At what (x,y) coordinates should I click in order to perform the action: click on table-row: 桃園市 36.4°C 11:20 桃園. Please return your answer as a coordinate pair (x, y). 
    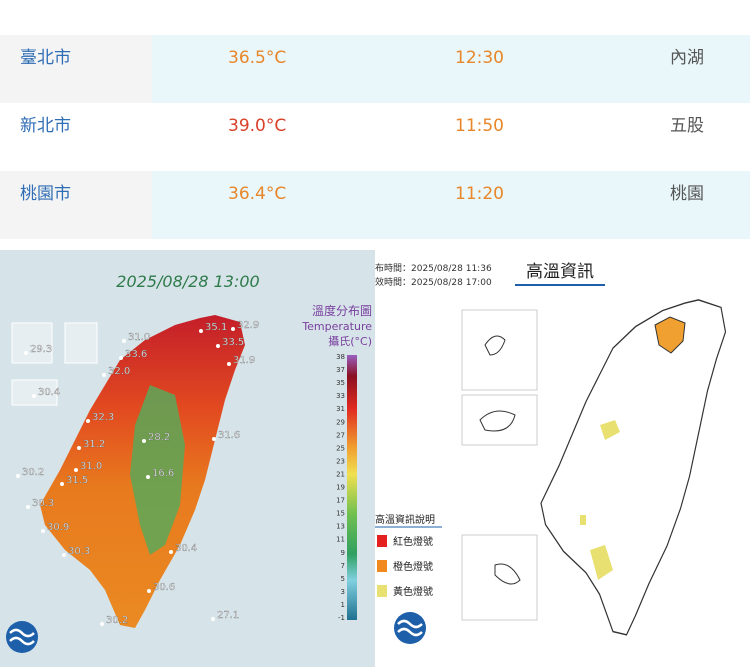
    Looking at the image, I should click on (375, 205).